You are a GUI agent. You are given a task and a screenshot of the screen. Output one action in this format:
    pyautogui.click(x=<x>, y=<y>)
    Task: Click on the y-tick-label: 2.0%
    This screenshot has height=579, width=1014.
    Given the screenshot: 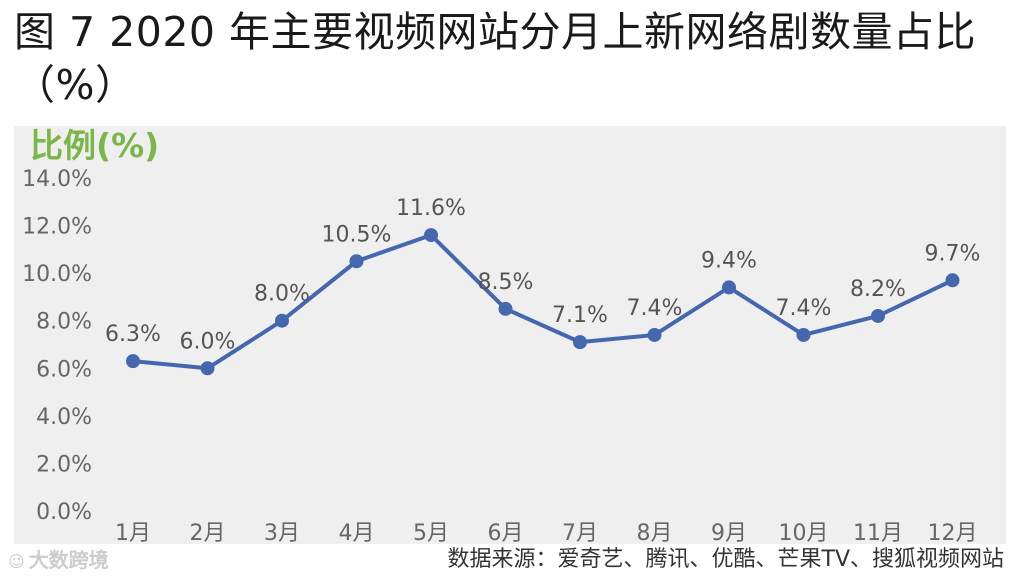 What is the action you would take?
    pyautogui.click(x=64, y=464)
    